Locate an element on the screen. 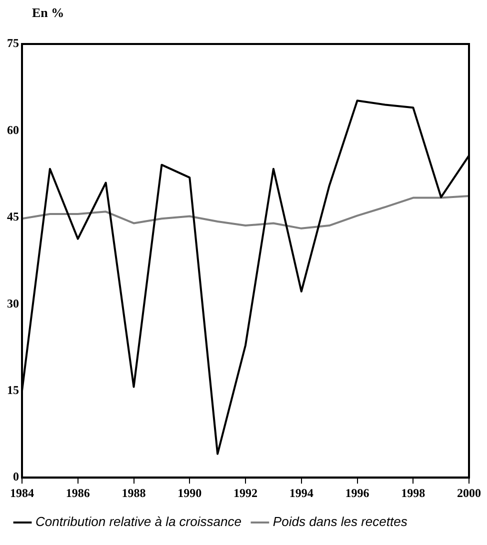 The width and height of the screenshot is (487, 545). x-tick-label: 1988 is located at coordinates (134, 493).